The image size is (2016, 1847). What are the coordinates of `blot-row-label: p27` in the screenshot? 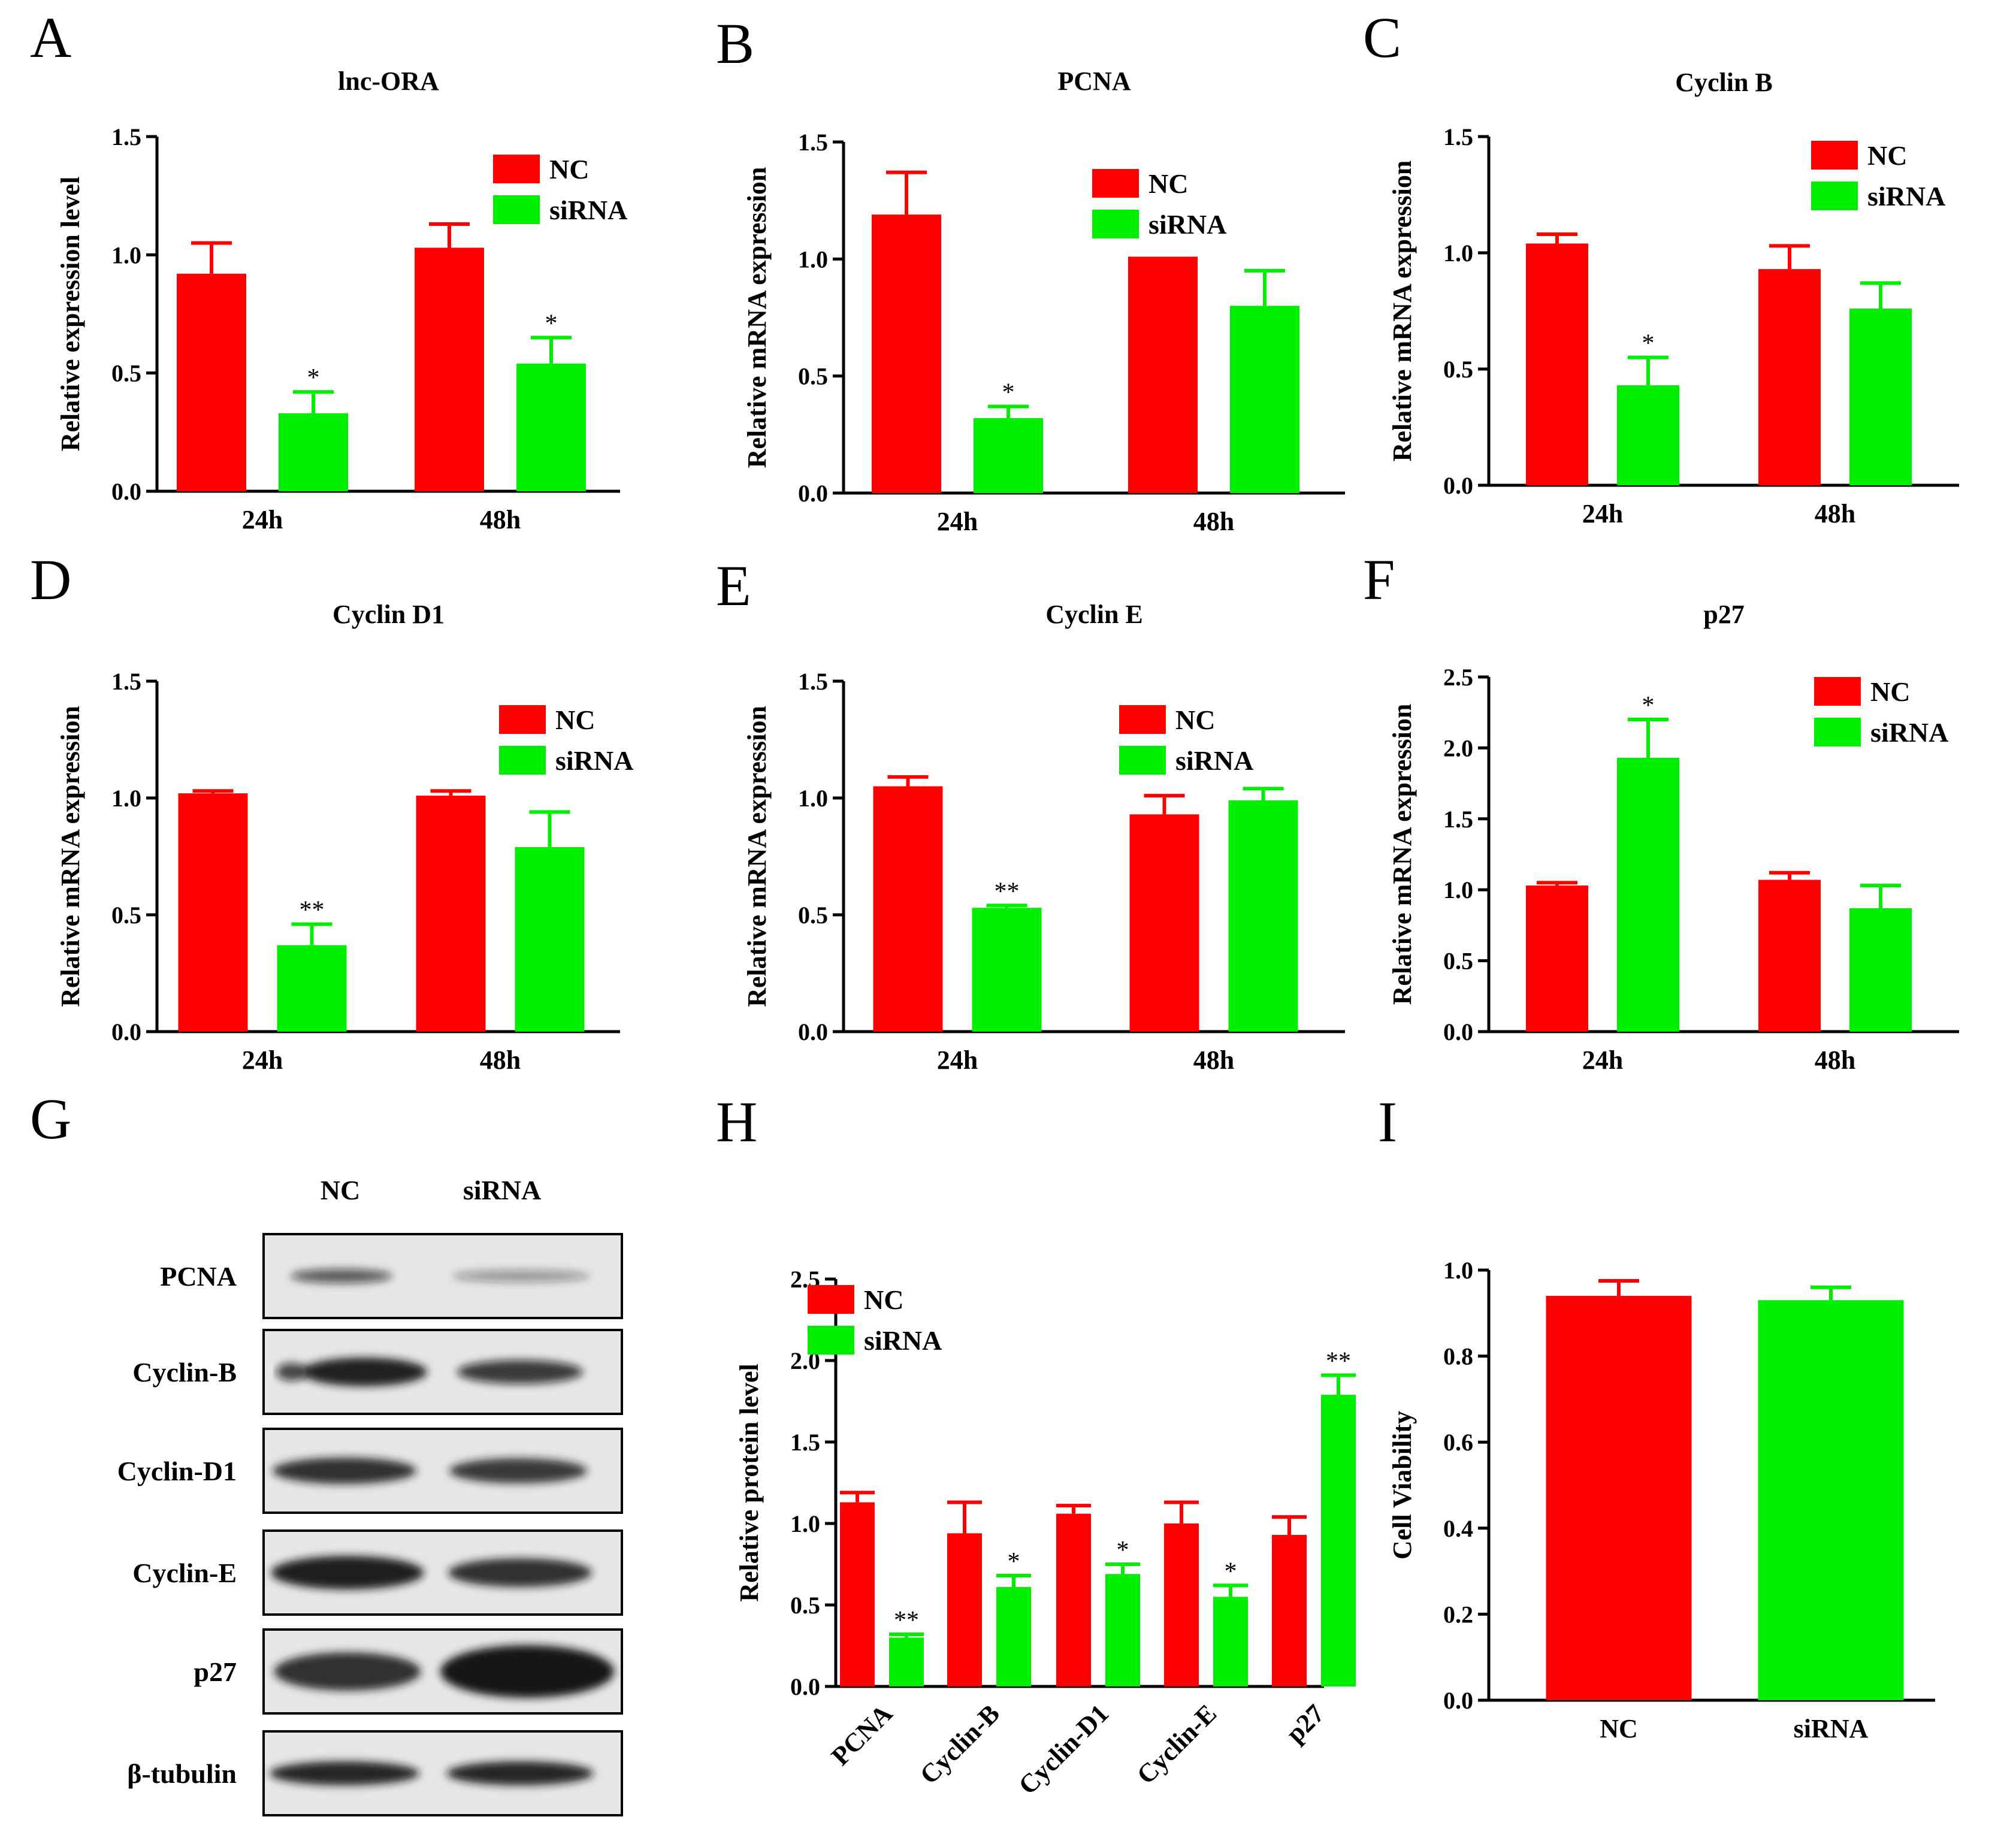 It's located at (215, 1671).